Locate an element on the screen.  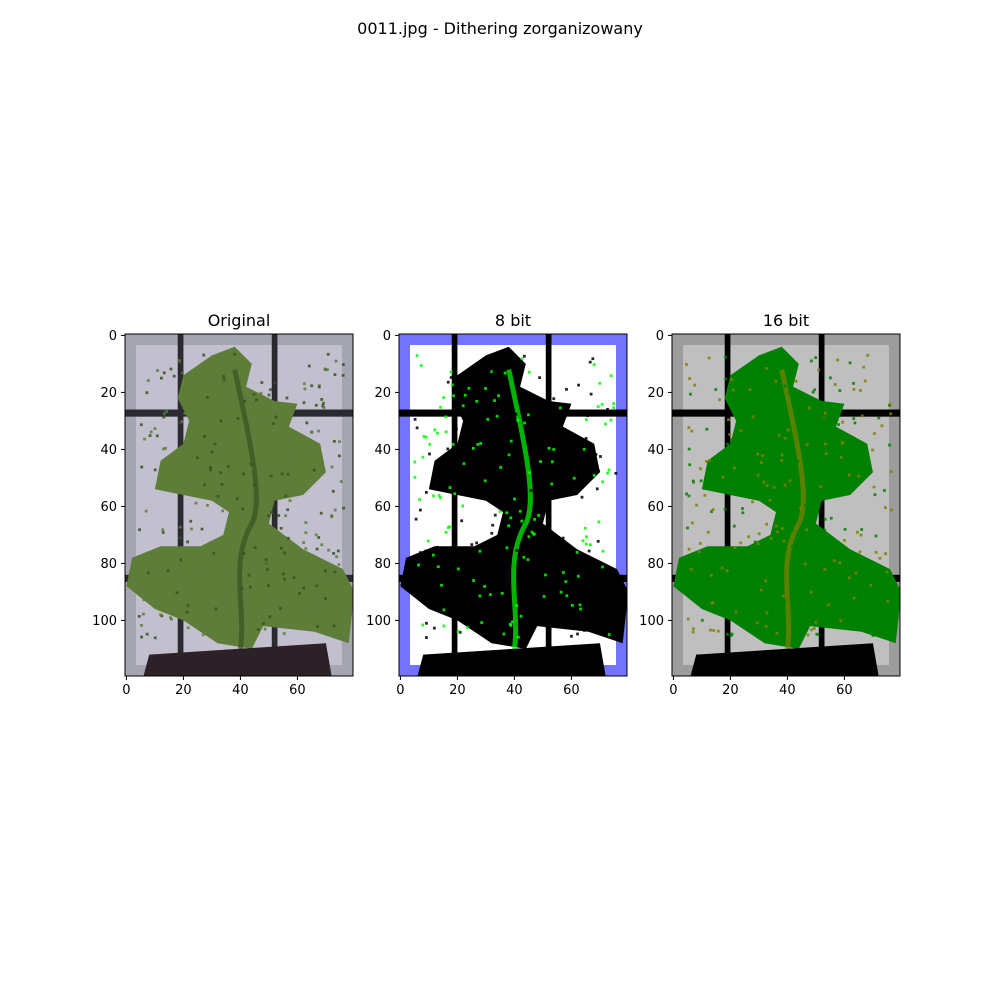
panel-title: Original is located at coordinates (239, 320).